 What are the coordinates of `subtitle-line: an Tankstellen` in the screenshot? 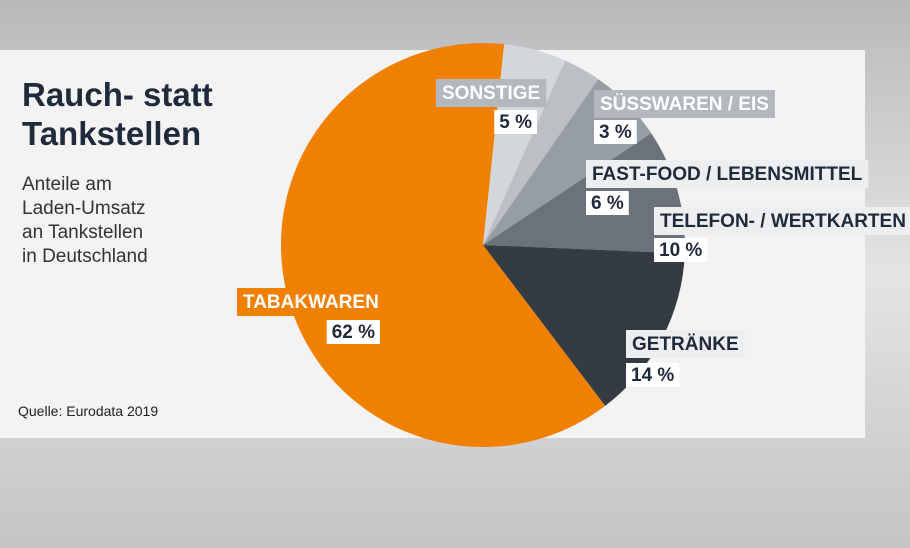 It's located at (82, 232).